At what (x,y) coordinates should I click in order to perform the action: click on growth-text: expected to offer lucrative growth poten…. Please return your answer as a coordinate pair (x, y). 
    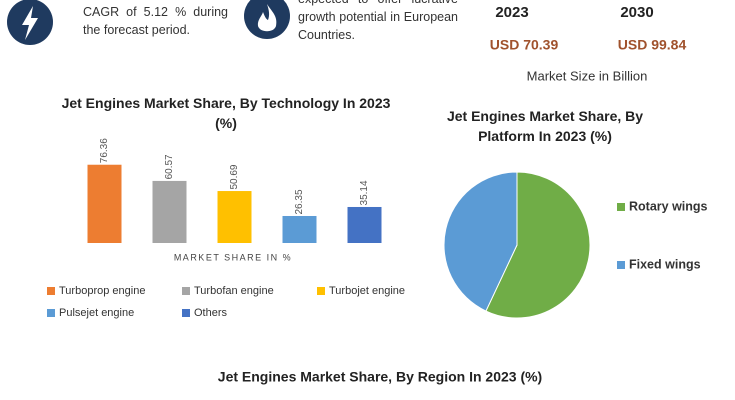
    Looking at the image, I should click on (378, 21).